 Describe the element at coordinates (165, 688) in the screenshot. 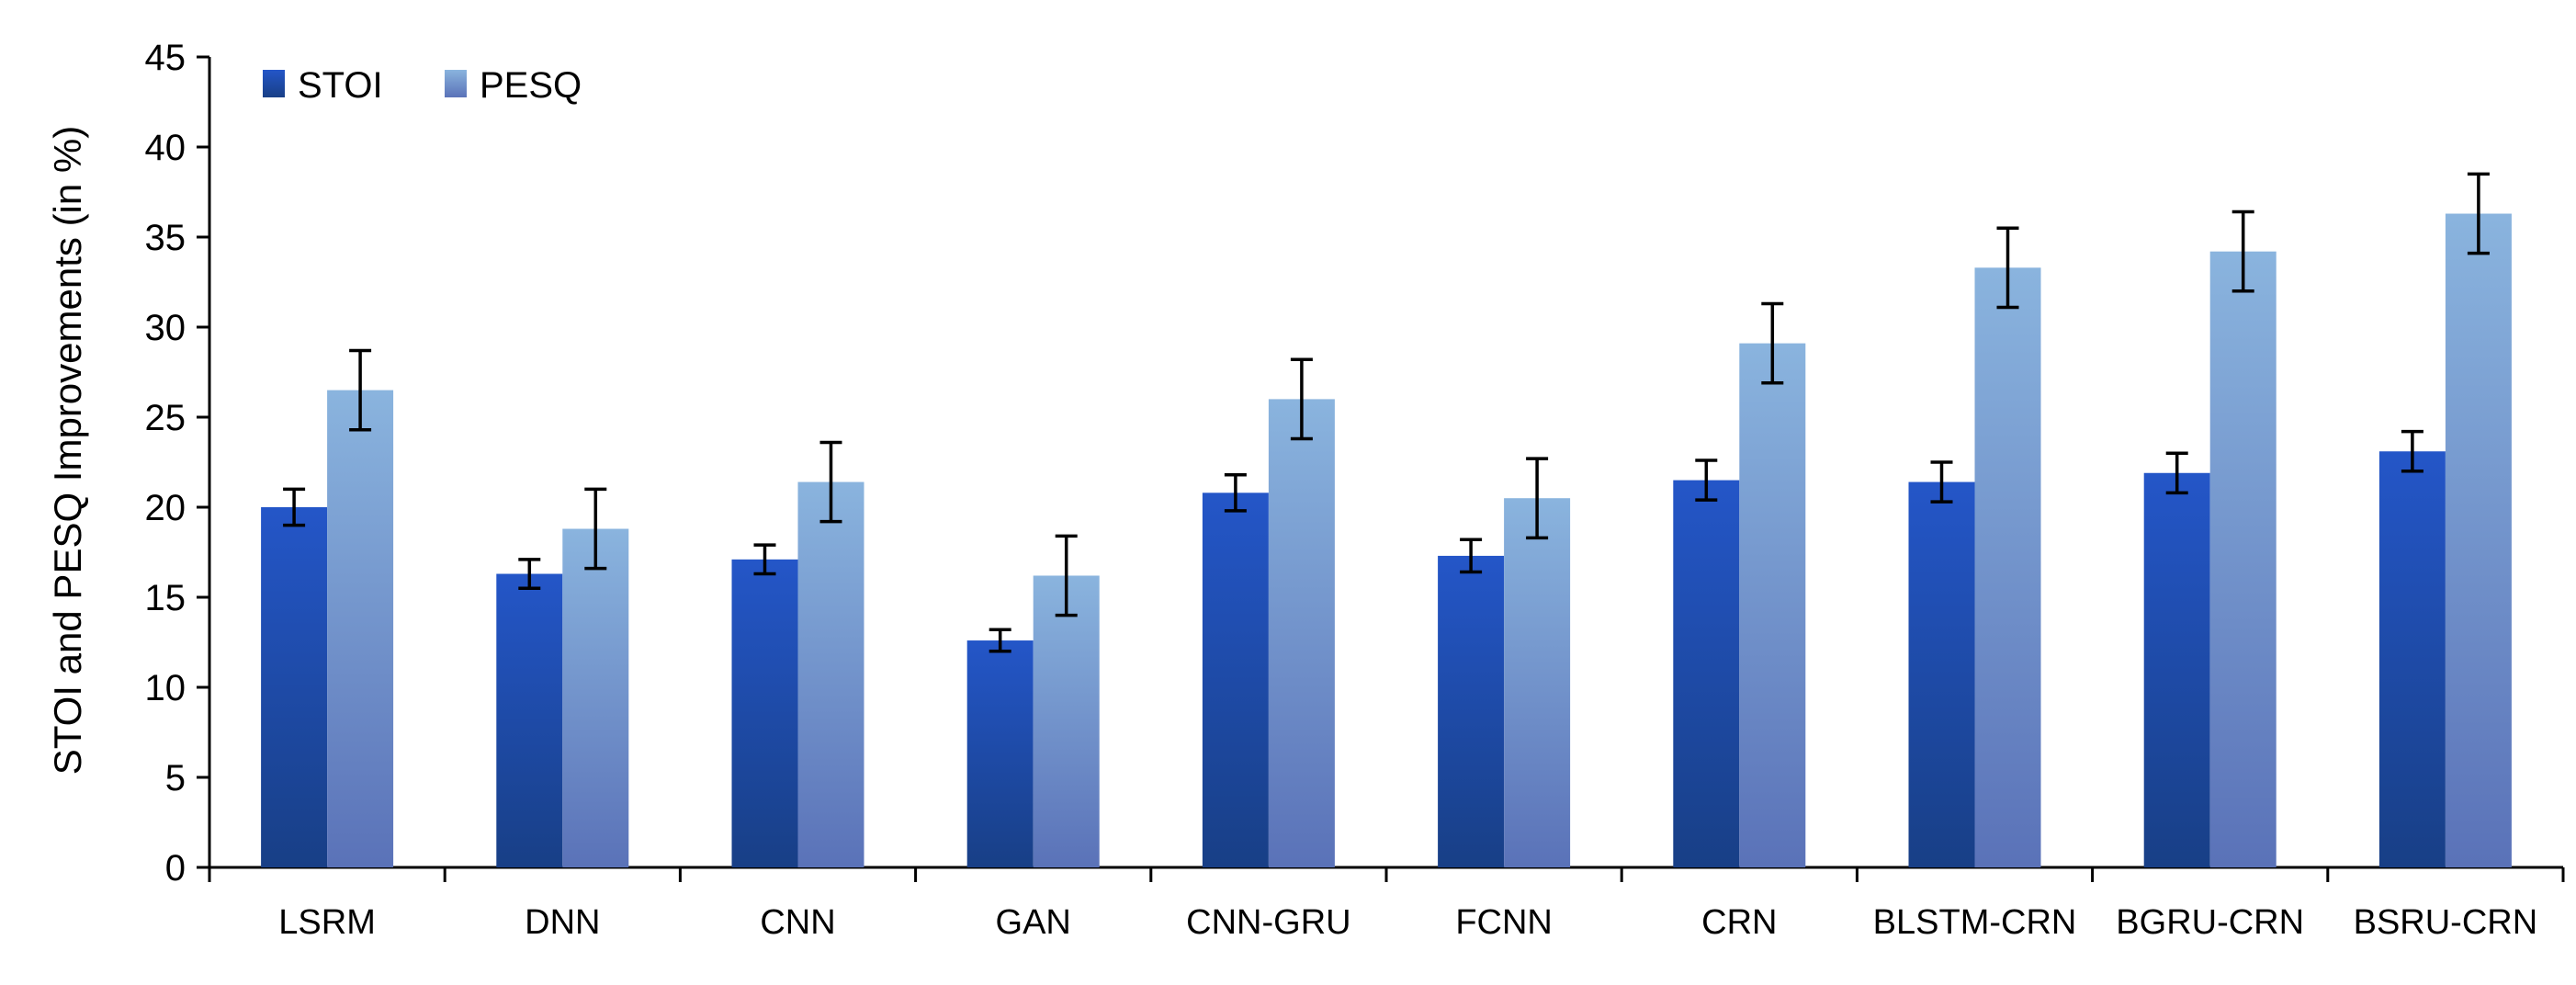

I see `y-tick-label: 10` at that location.